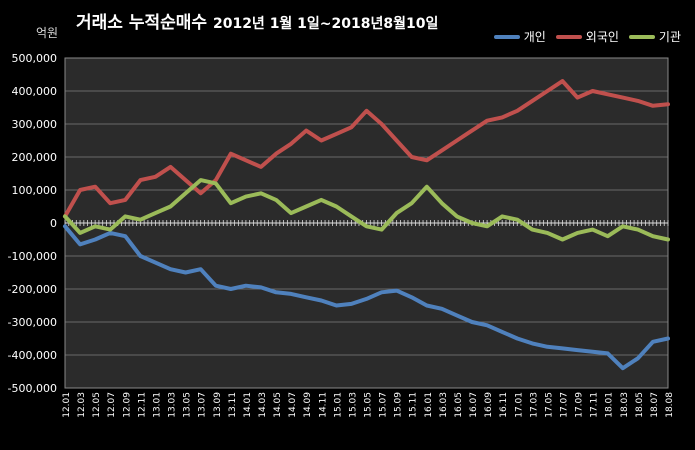 This screenshot has height=450, width=695. Describe the element at coordinates (641, 36) in the screenshot. I see `legend-swatch-institution` at that location.